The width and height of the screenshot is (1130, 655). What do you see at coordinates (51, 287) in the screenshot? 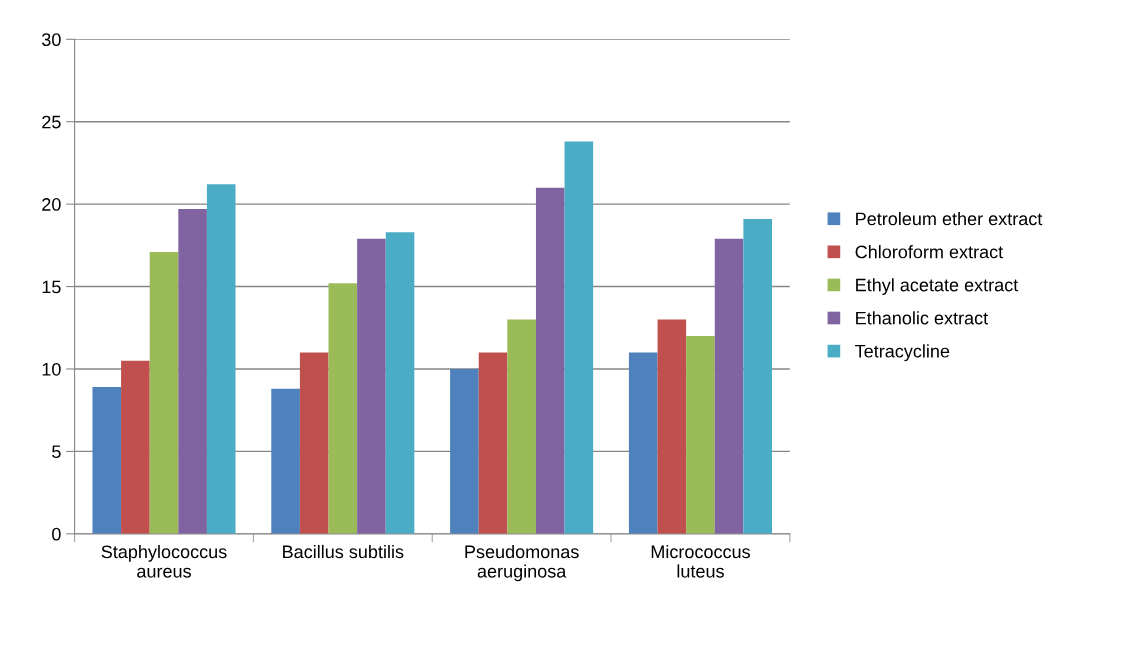
I see `y-tick-label: 15` at bounding box center [51, 287].